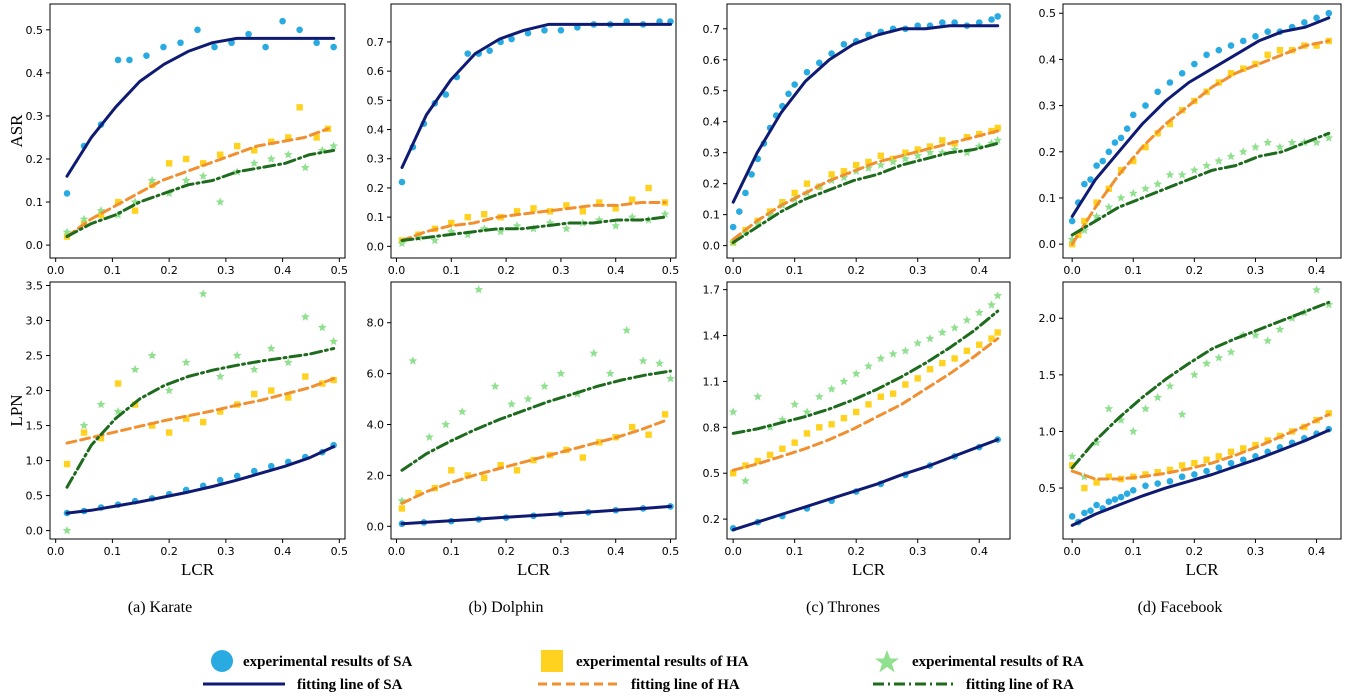 This screenshot has height=698, width=1361. I want to click on legend-ra-marker, so click(887, 661).